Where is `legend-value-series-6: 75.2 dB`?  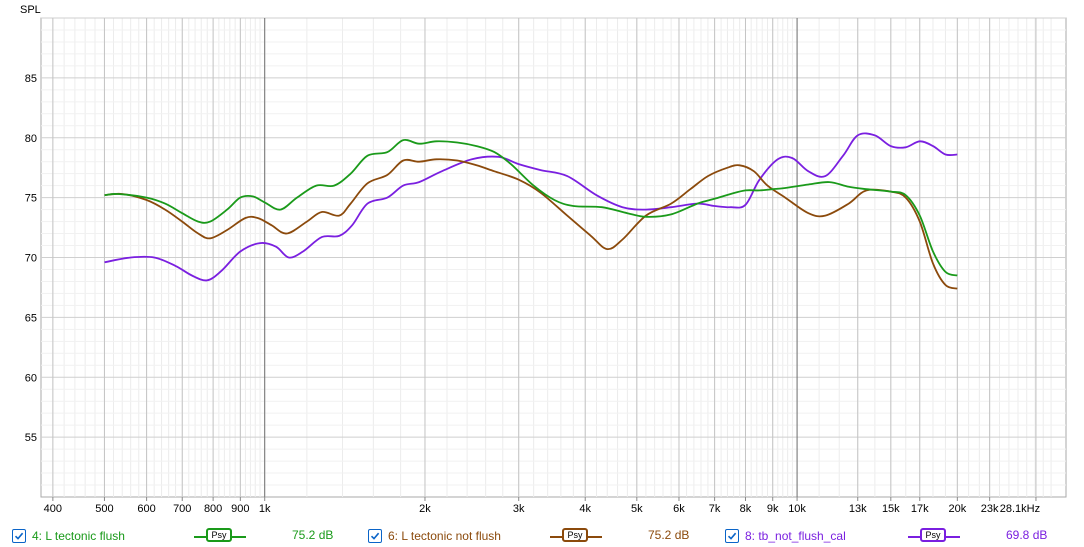
legend-value-series-6: 75.2 dB is located at coordinates (669, 535).